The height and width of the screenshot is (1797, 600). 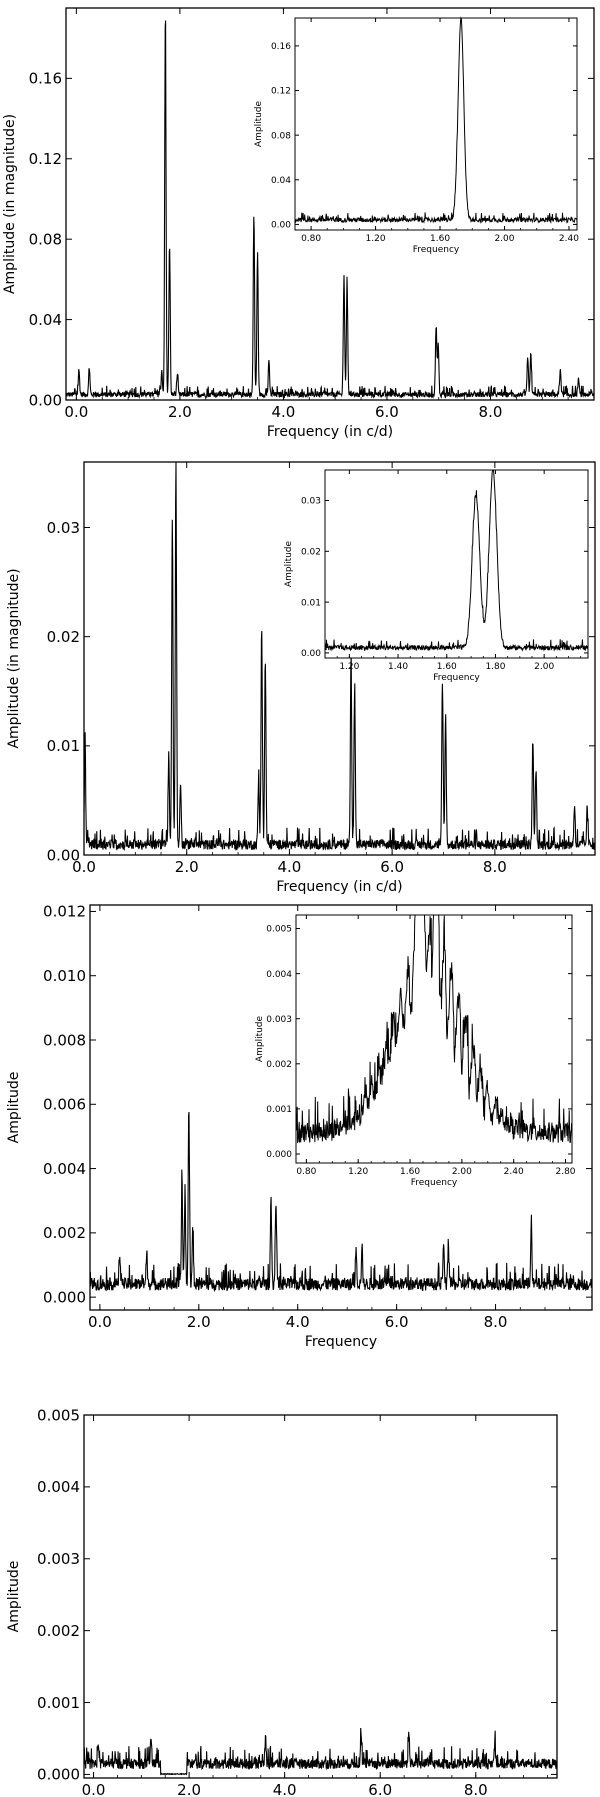 What do you see at coordinates (45, 159) in the screenshot?
I see `panel1-y-tick-label: 0.12` at bounding box center [45, 159].